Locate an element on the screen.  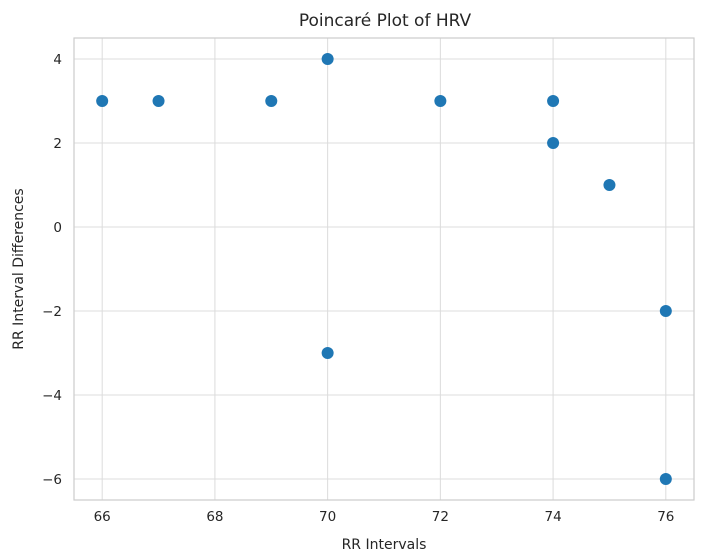
y-tick-label: −4 is located at coordinates (52, 396).